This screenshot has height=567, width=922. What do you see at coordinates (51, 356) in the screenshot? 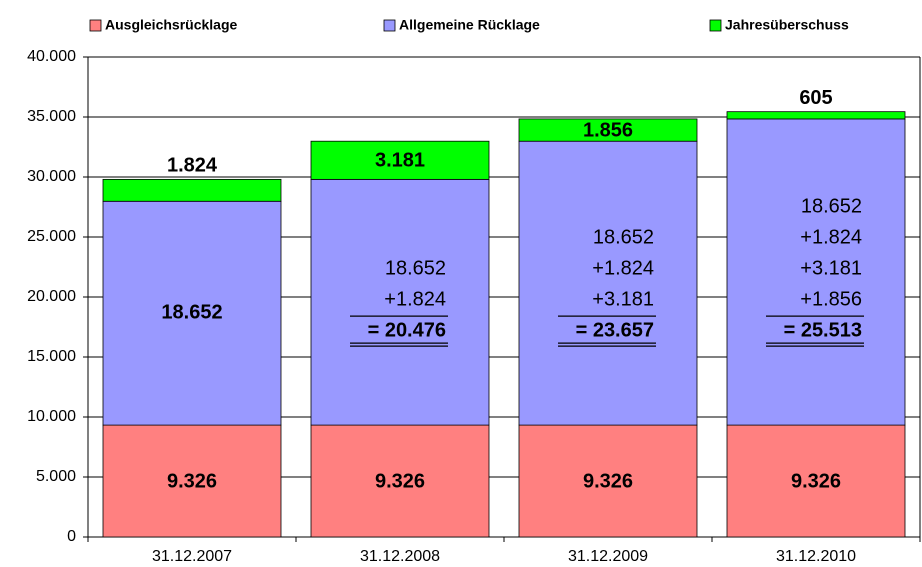
I see `y-tick-label: 15.000` at bounding box center [51, 356].